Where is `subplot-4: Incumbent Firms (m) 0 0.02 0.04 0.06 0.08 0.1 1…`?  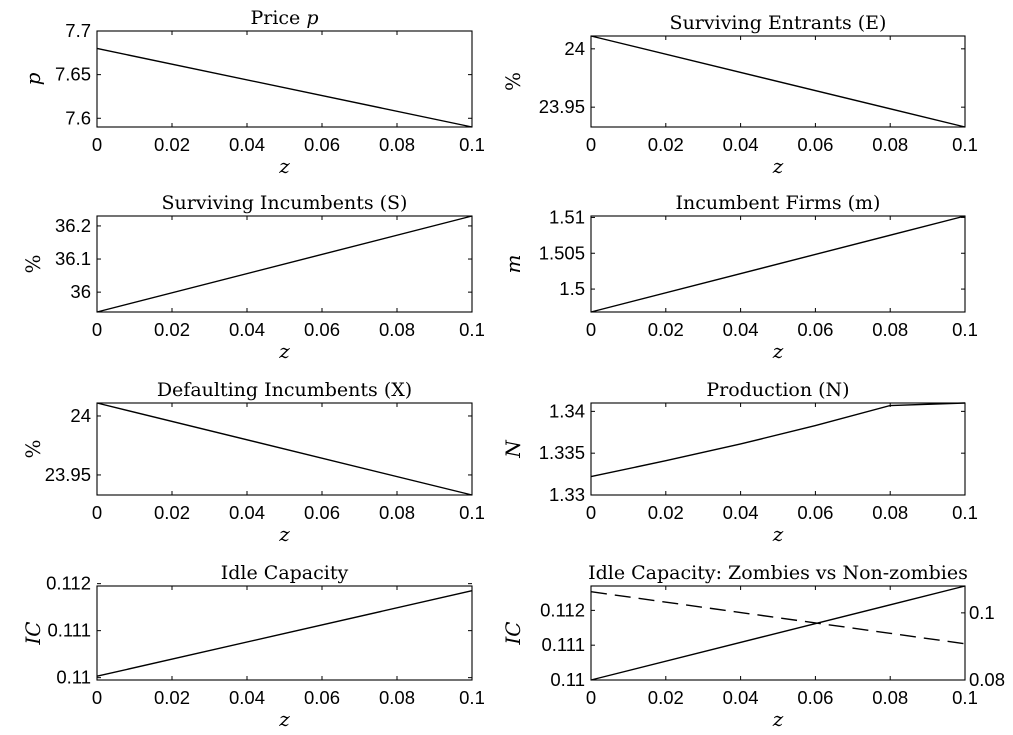
subplot-4: Incumbent Firms (m) 0 0.02 0.04 0.06 0.08 0.1 1… is located at coordinates (739, 277).